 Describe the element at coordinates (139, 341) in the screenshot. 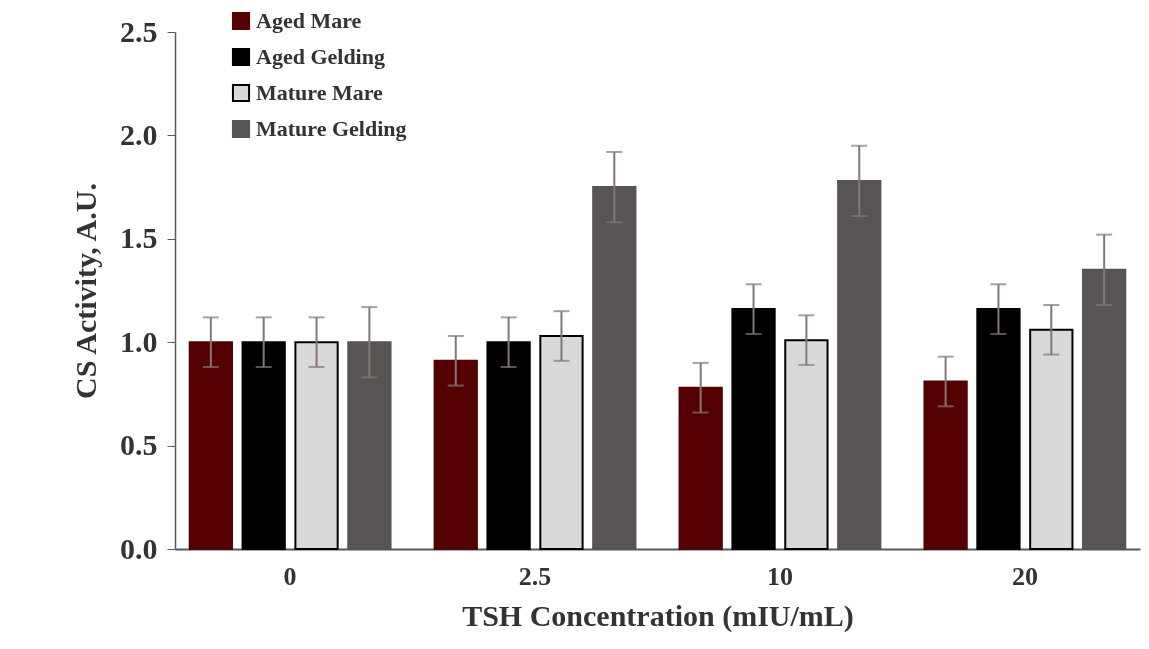

I see `y-tick-label: 1.0` at that location.